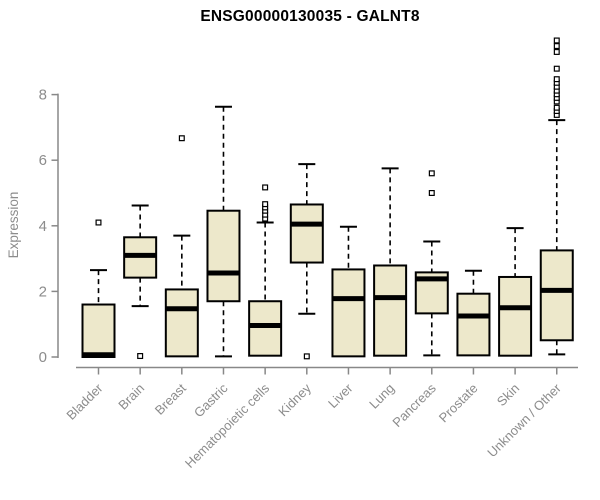  I want to click on box-group-brain, so click(140, 282).